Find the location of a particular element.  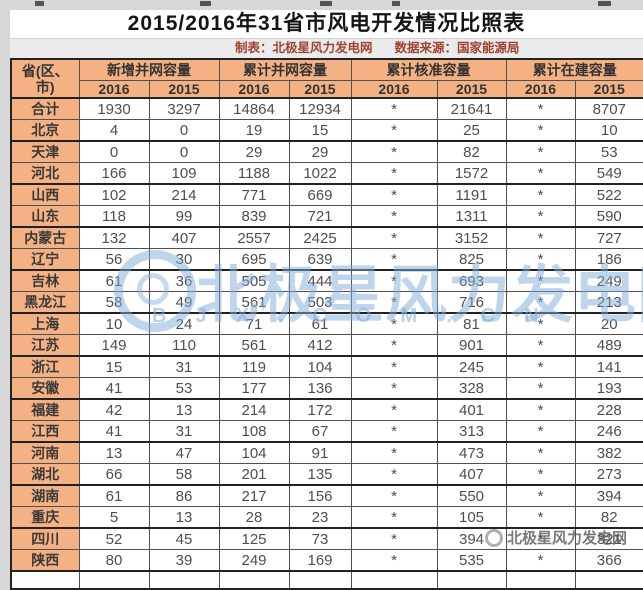

table-row: 吉林 61 36 505 444 * 693 * 249 is located at coordinates (326, 280).